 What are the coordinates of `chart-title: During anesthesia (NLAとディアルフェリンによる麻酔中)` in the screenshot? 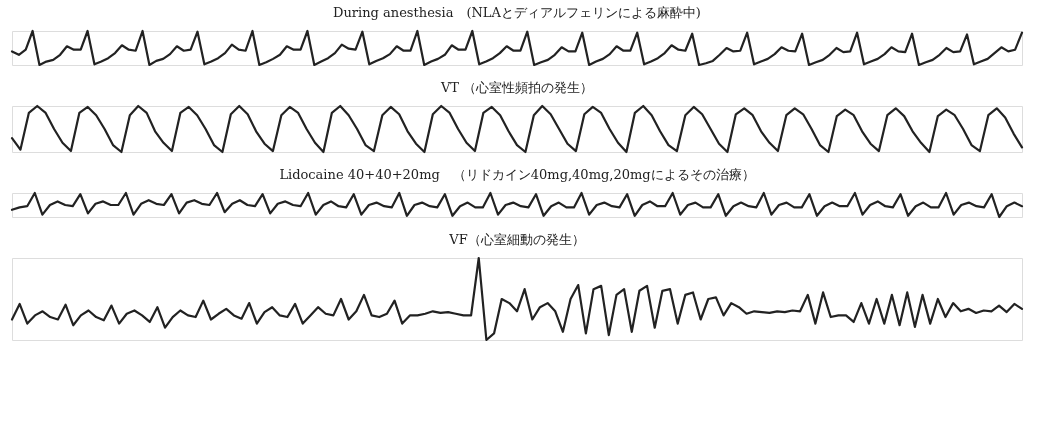 It's located at (517, 12).